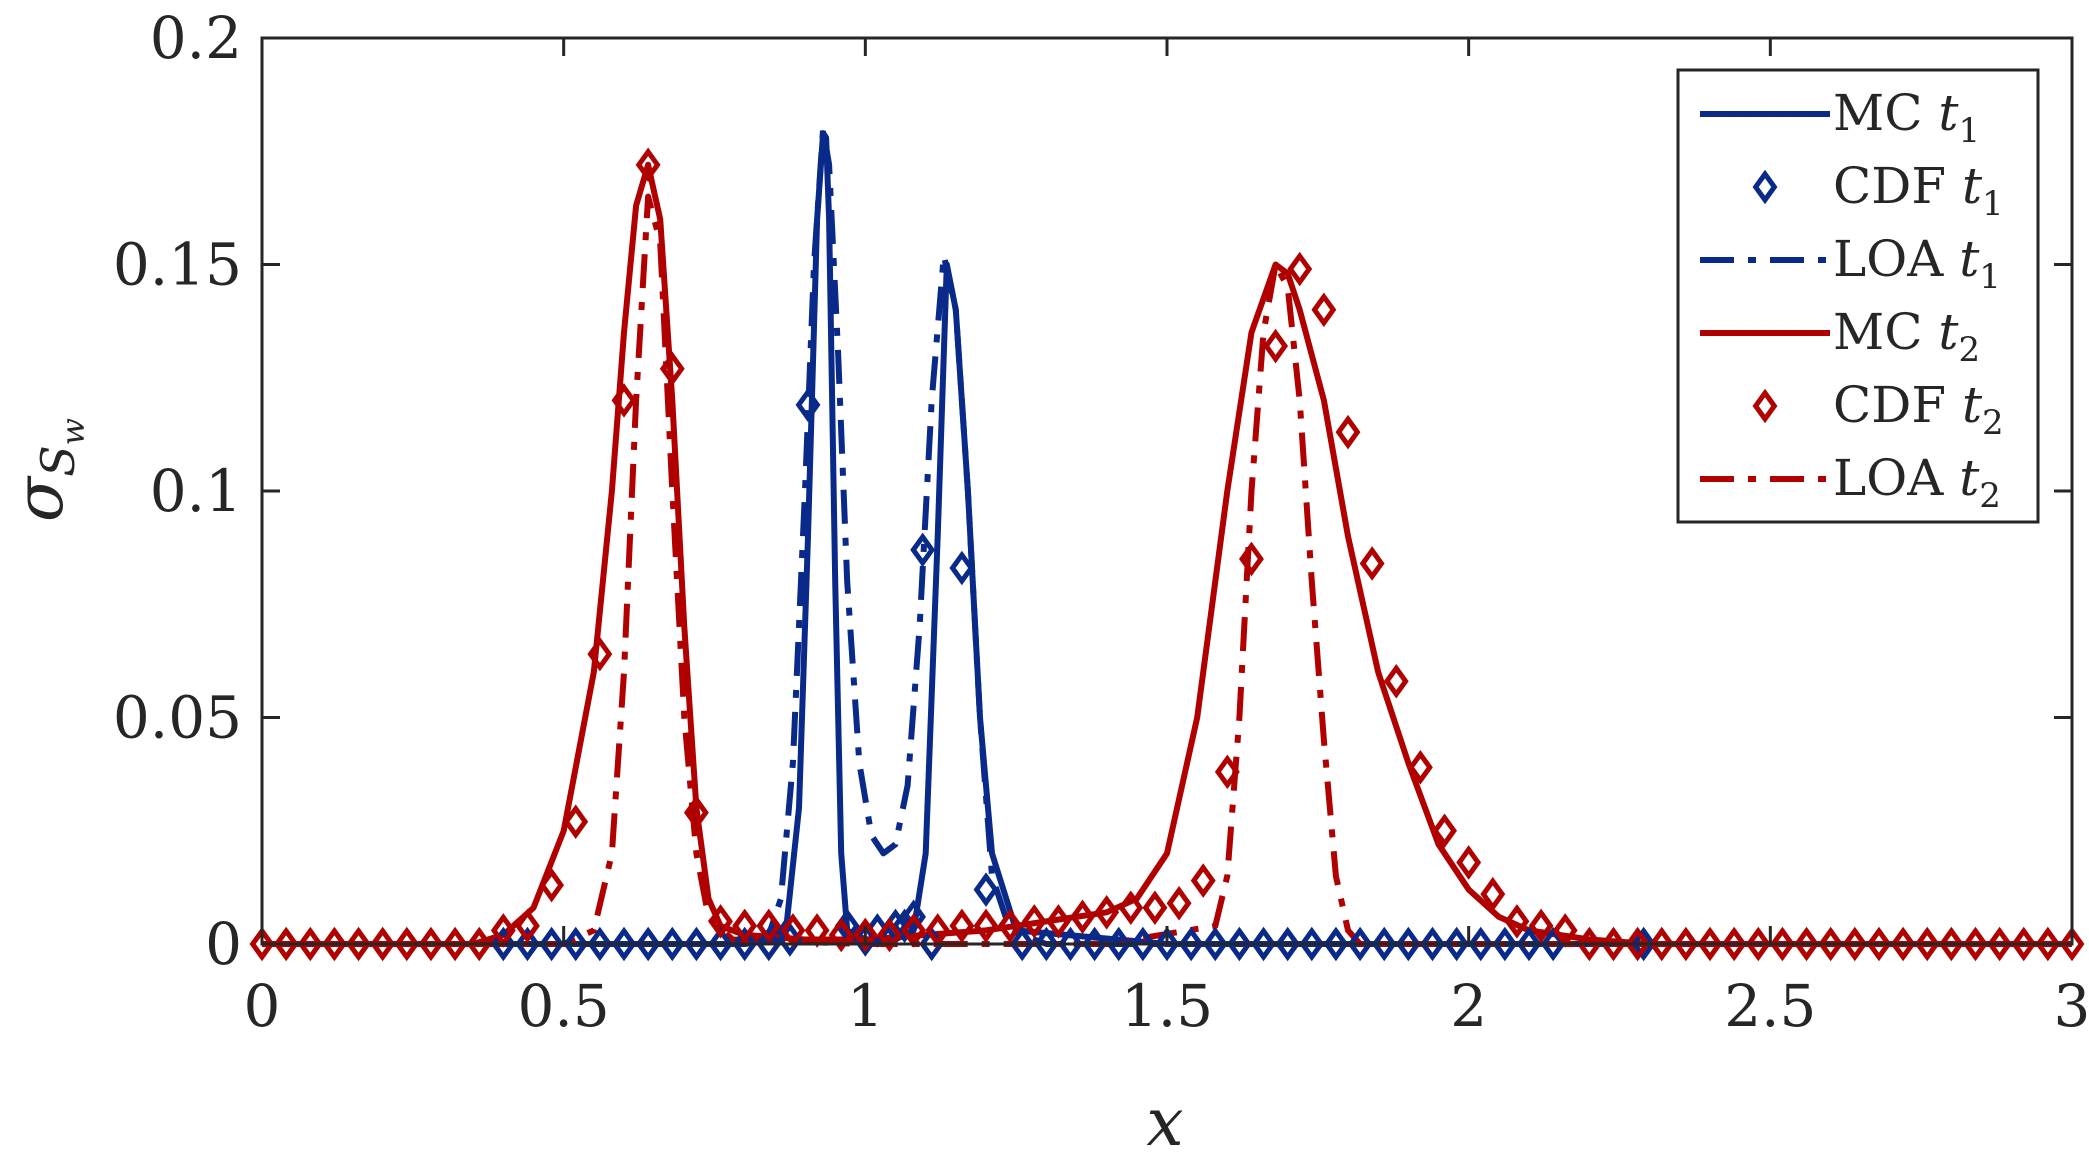 This screenshot has height=1155, width=2089. What do you see at coordinates (1969, 131) in the screenshot?
I see `legend-label-subscript-0: 1` at bounding box center [1969, 131].